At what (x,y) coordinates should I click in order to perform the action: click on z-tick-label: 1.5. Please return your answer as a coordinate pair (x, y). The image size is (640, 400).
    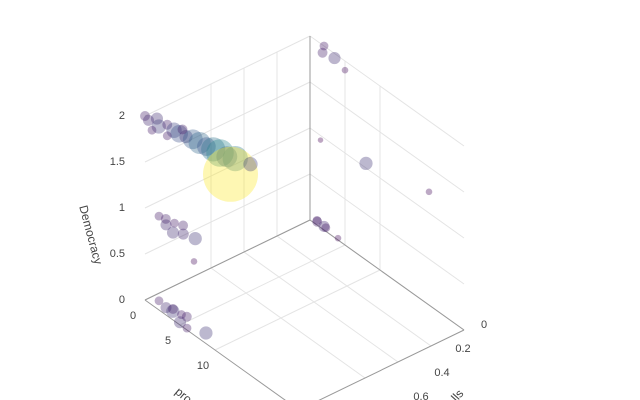
    Looking at the image, I should click on (117, 162).